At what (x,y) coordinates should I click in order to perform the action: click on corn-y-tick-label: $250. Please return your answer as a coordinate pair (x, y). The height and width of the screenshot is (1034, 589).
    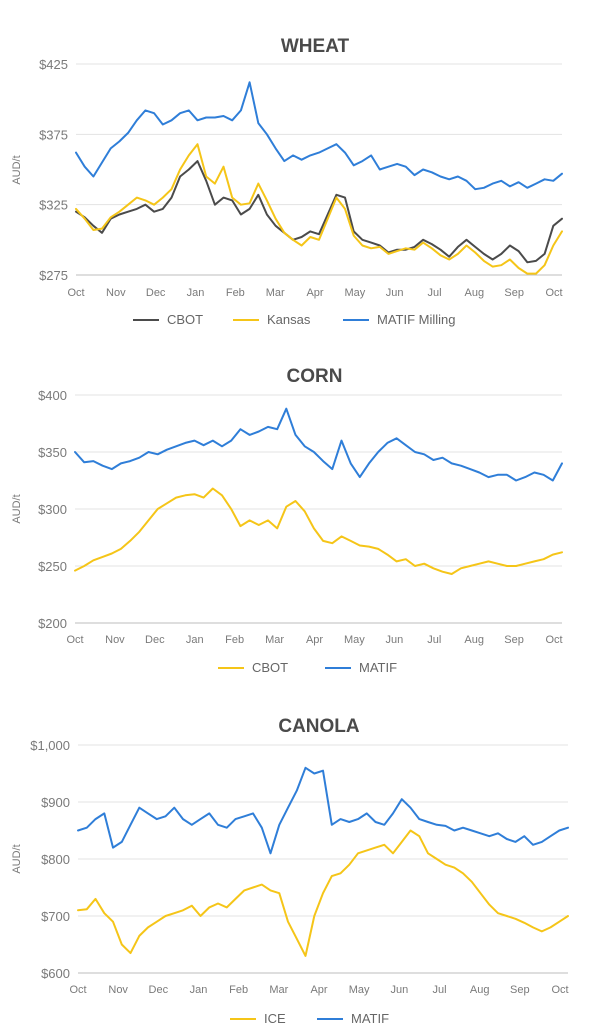
    Looking at the image, I should click on (52, 566).